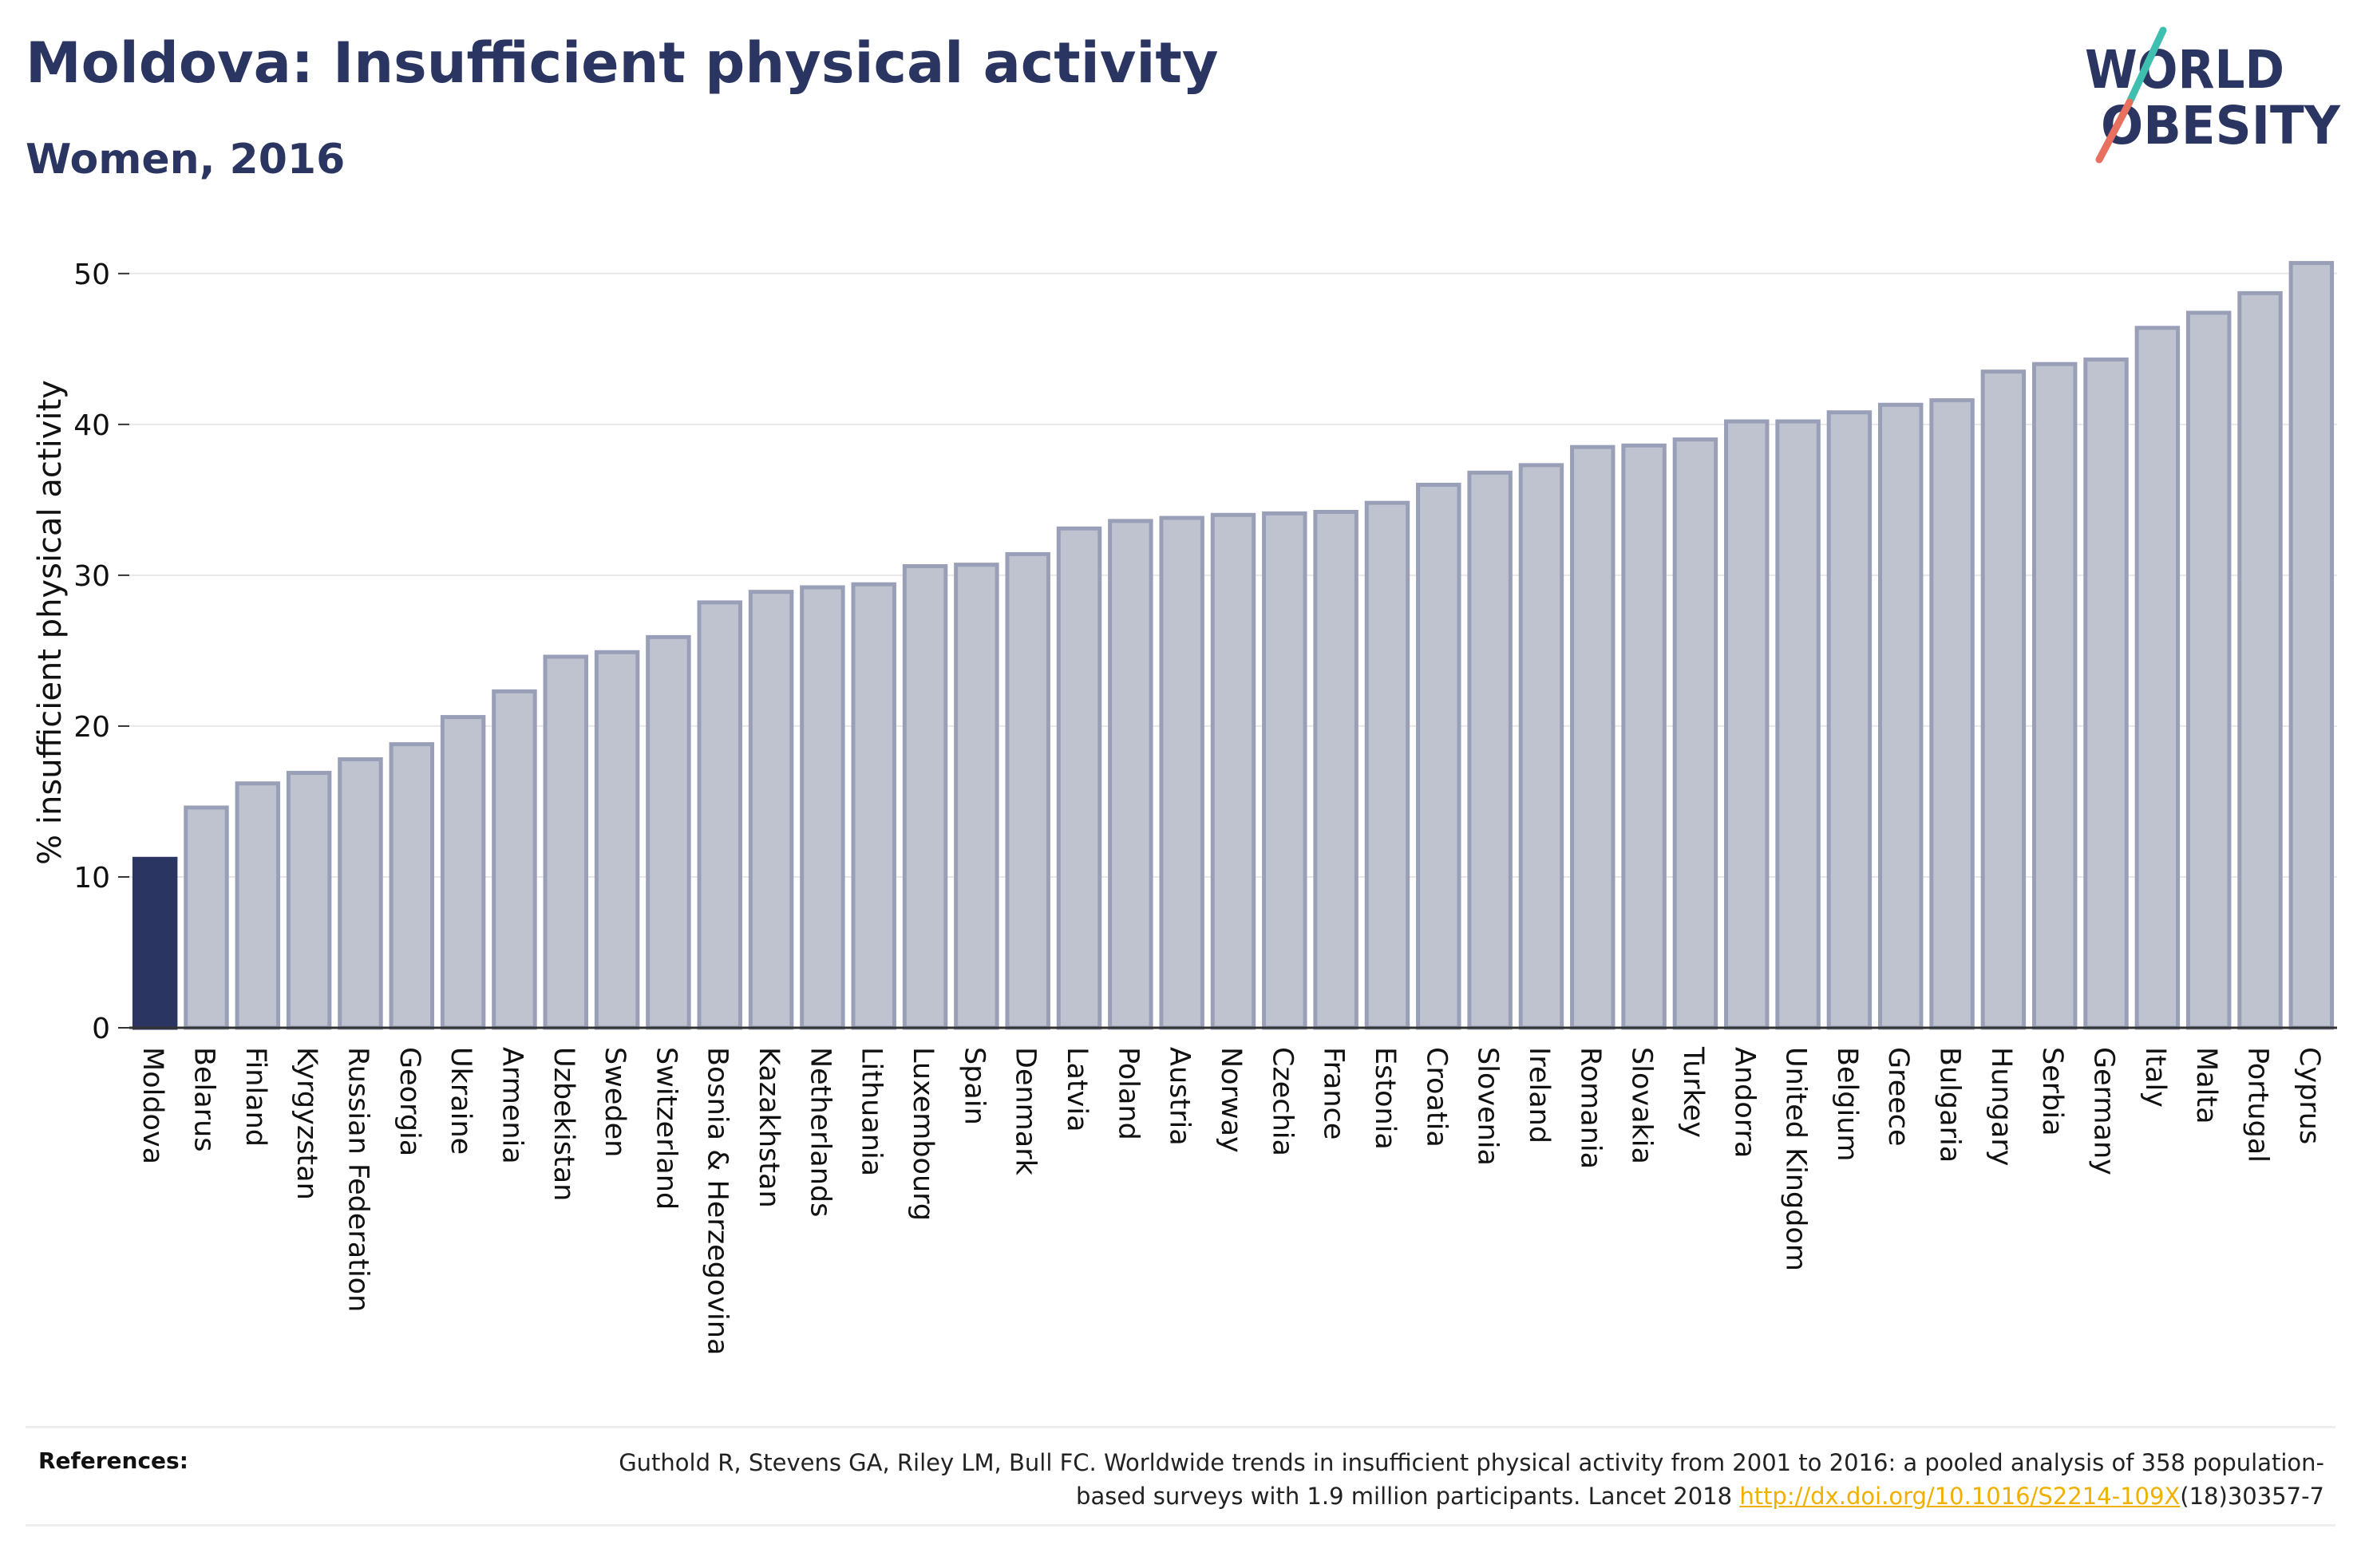 The height and width of the screenshot is (1568, 2361). I want to click on bar-spain, so click(976, 796).